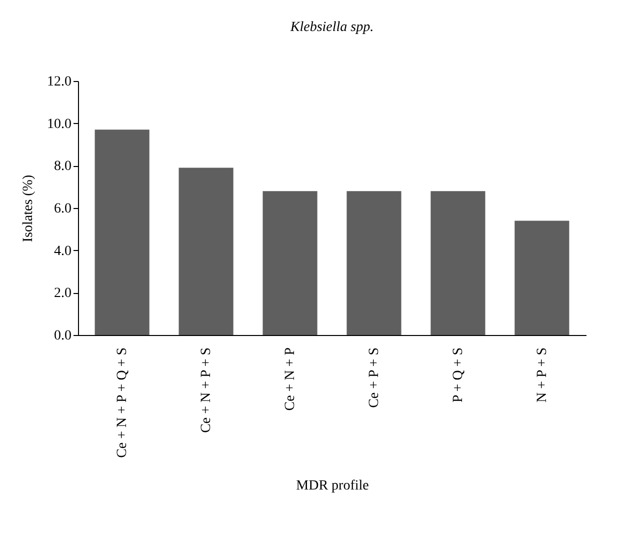  I want to click on y-tick-label: 4.0, so click(63, 251).